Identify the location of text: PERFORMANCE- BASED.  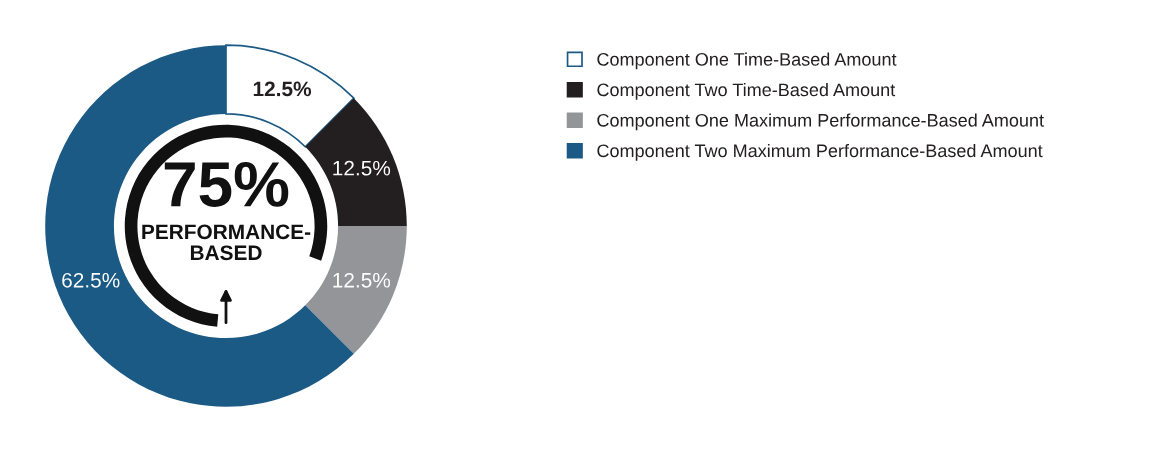
(226, 242).